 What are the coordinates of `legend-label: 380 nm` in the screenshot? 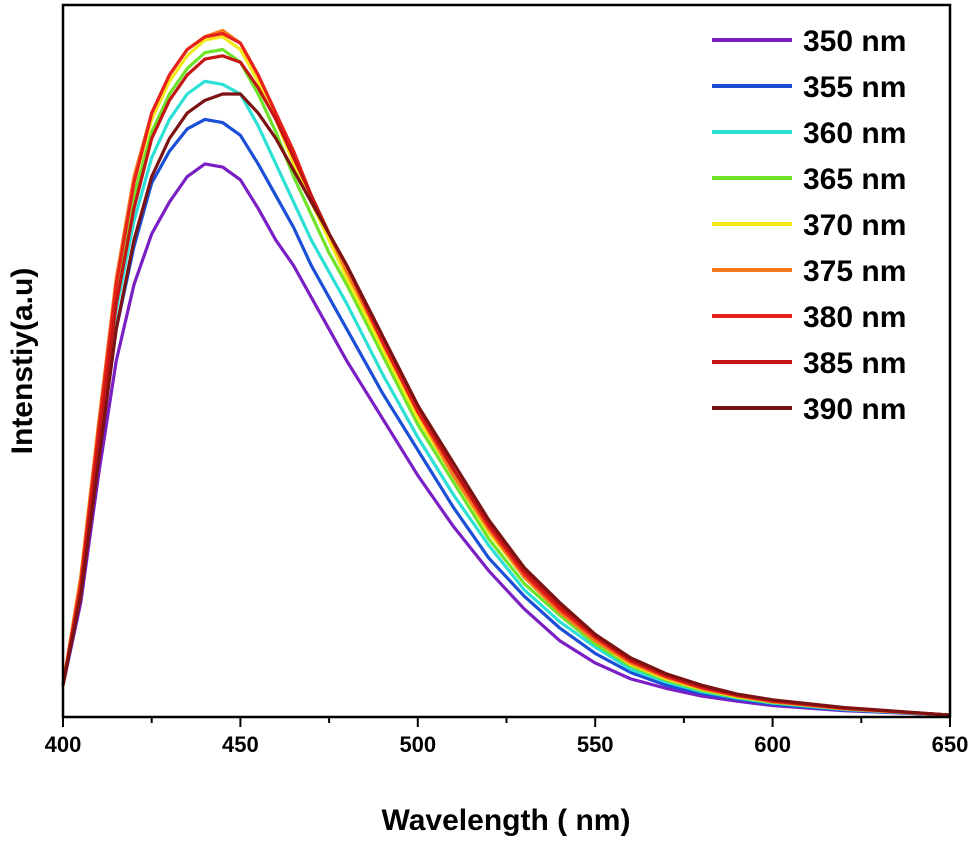 It's located at (854, 317).